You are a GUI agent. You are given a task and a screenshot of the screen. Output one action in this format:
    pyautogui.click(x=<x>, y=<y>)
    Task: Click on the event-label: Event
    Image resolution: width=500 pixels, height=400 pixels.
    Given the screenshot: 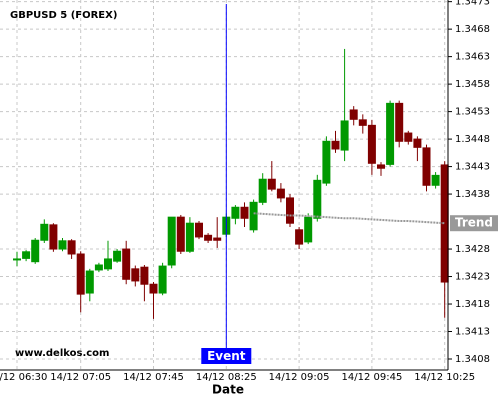 What is the action you would take?
    pyautogui.click(x=226, y=356)
    